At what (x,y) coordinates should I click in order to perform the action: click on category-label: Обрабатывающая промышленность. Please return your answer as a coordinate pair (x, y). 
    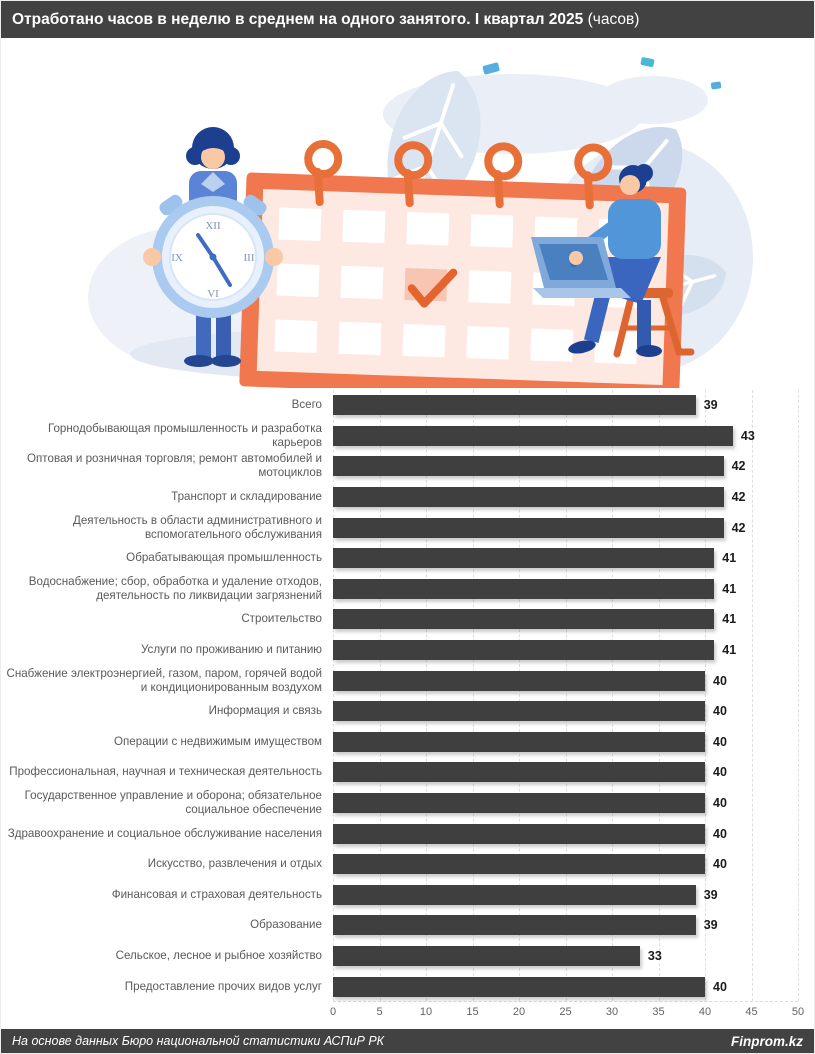
    Looking at the image, I should click on (224, 558).